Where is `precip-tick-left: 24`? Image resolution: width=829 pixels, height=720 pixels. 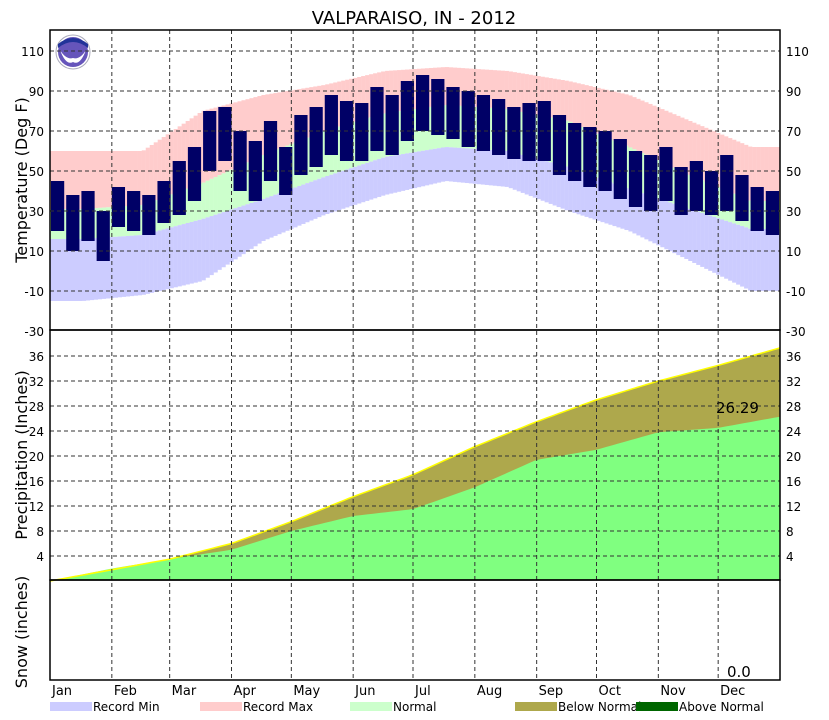
precip-tick-left: 24 is located at coordinates (36, 432).